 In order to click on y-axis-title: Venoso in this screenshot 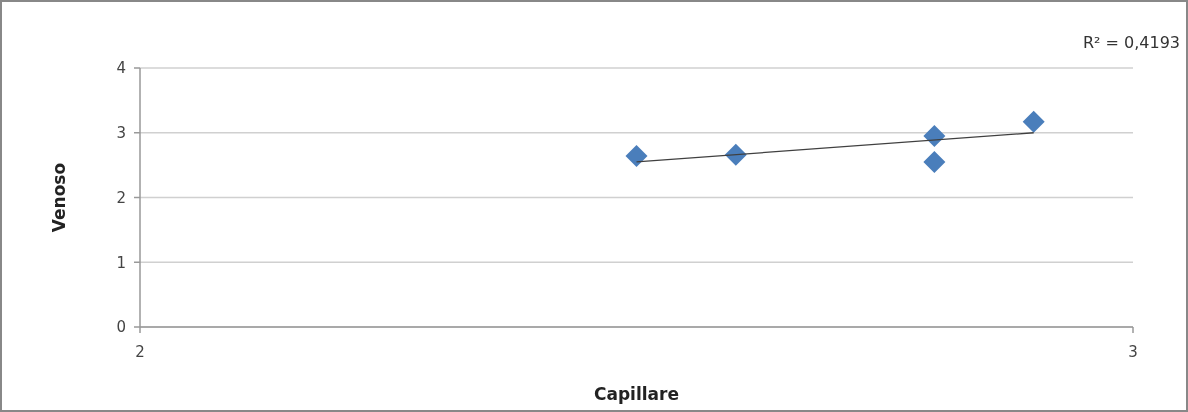, I will do `click(59, 197)`.